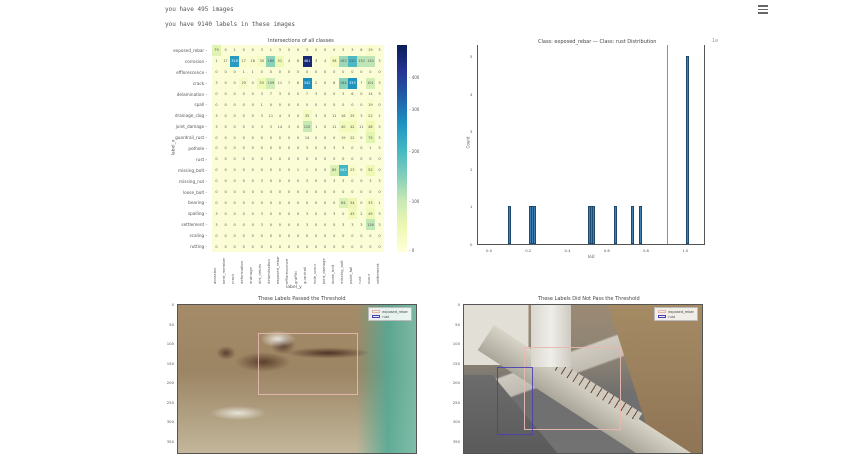  What do you see at coordinates (715, 41) in the screenshot?
I see `expand-icon: 1e` at bounding box center [715, 41].